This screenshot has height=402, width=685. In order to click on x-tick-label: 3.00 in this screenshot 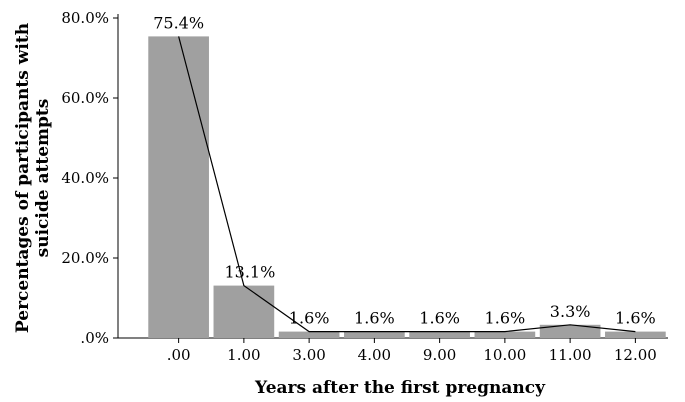, I will do `click(308, 355)`.